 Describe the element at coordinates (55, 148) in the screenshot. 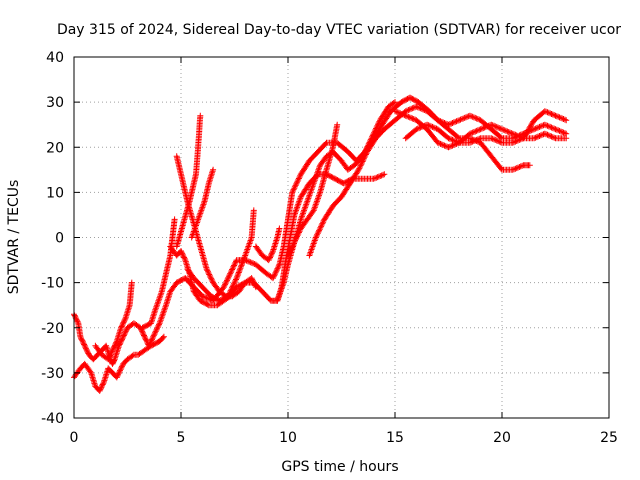

I see `y-tick-label: 20` at that location.